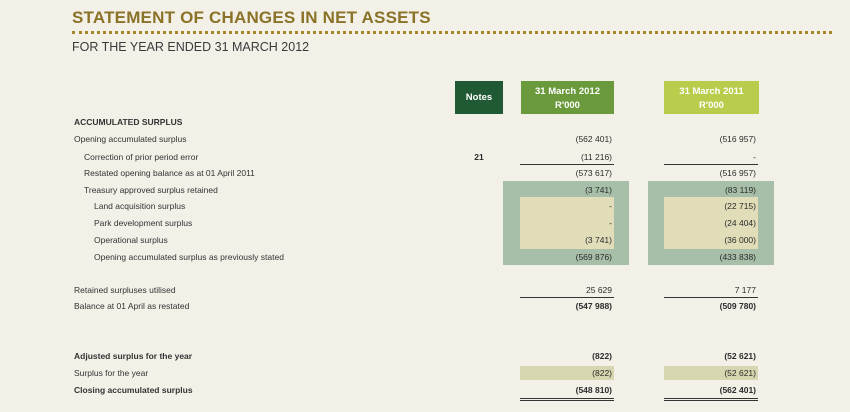 Image resolution: width=850 pixels, height=412 pixels. What do you see at coordinates (131, 240) in the screenshot?
I see `row-label: Operational surplus` at bounding box center [131, 240].